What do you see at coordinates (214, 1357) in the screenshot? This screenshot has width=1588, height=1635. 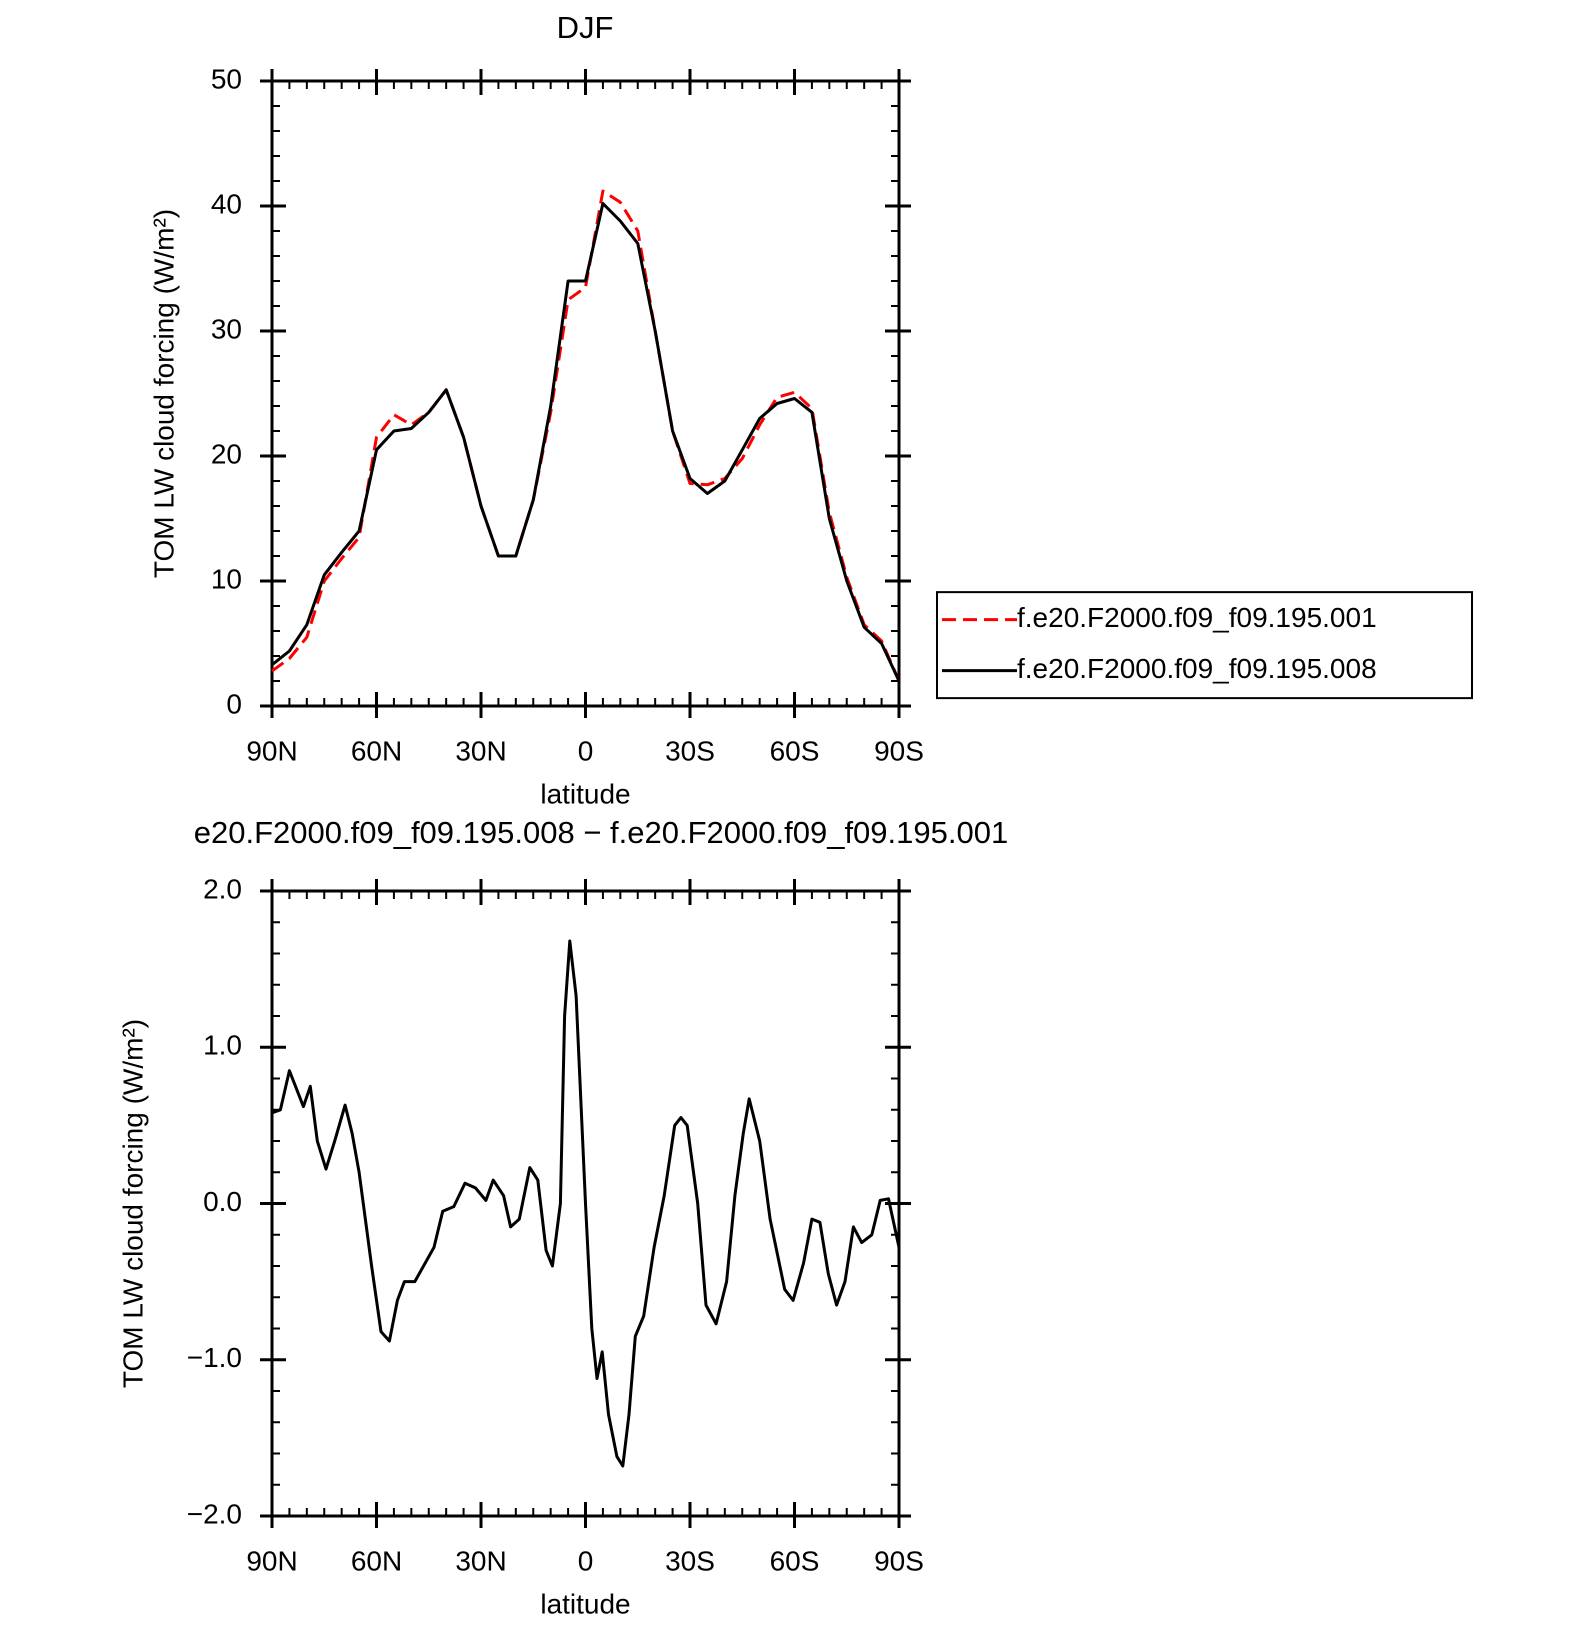 I see `y-tick-label: −1.0` at bounding box center [214, 1357].